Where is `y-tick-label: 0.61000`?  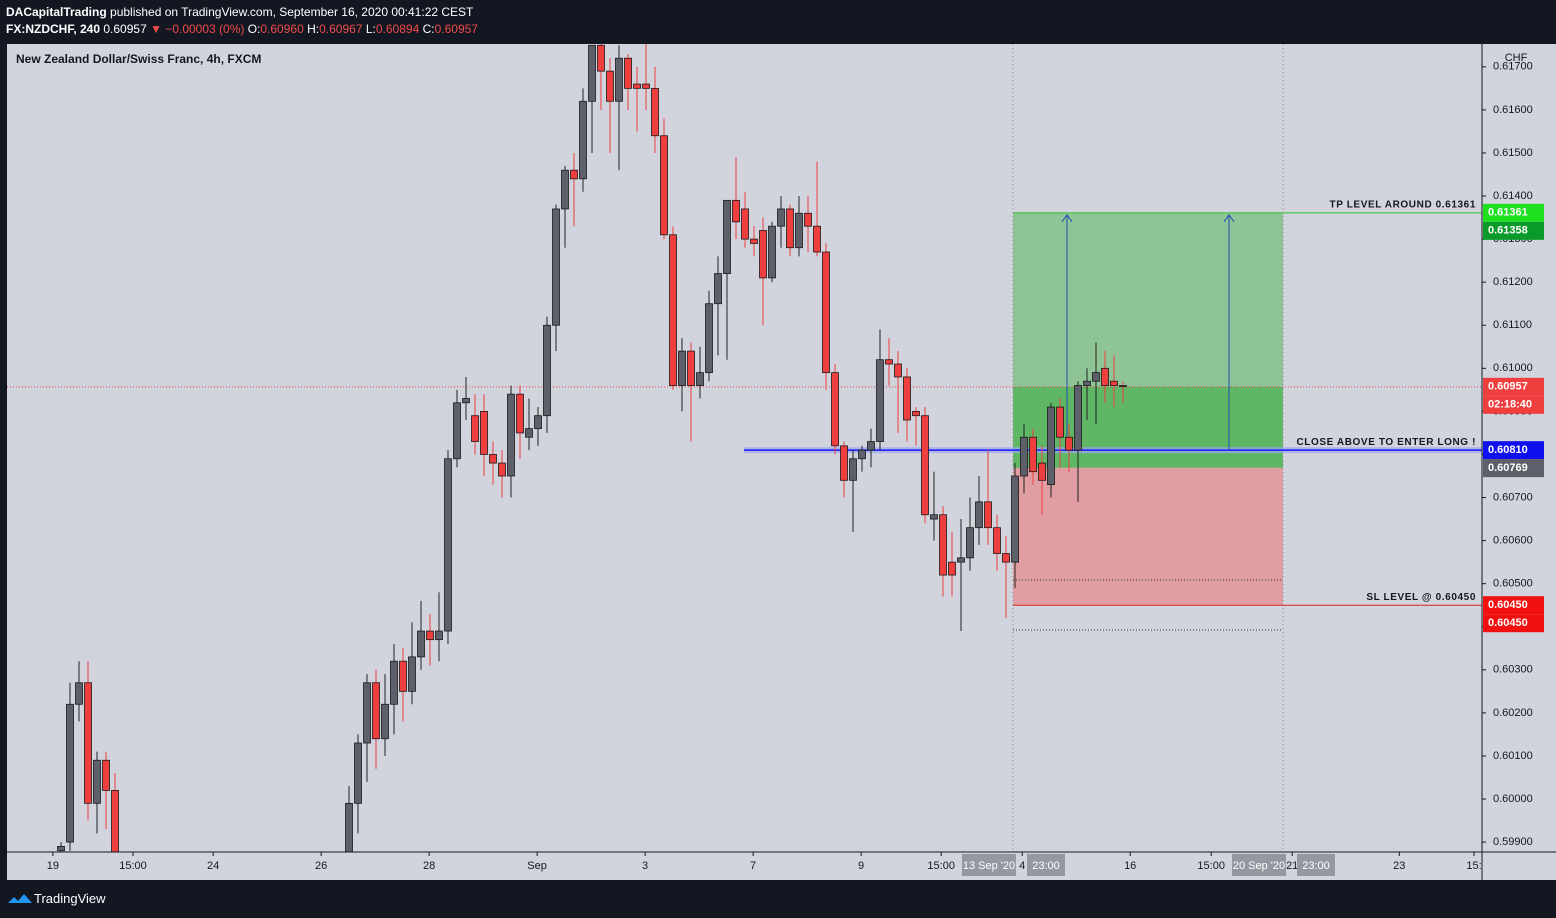 y-tick-label: 0.61000 is located at coordinates (1513, 368).